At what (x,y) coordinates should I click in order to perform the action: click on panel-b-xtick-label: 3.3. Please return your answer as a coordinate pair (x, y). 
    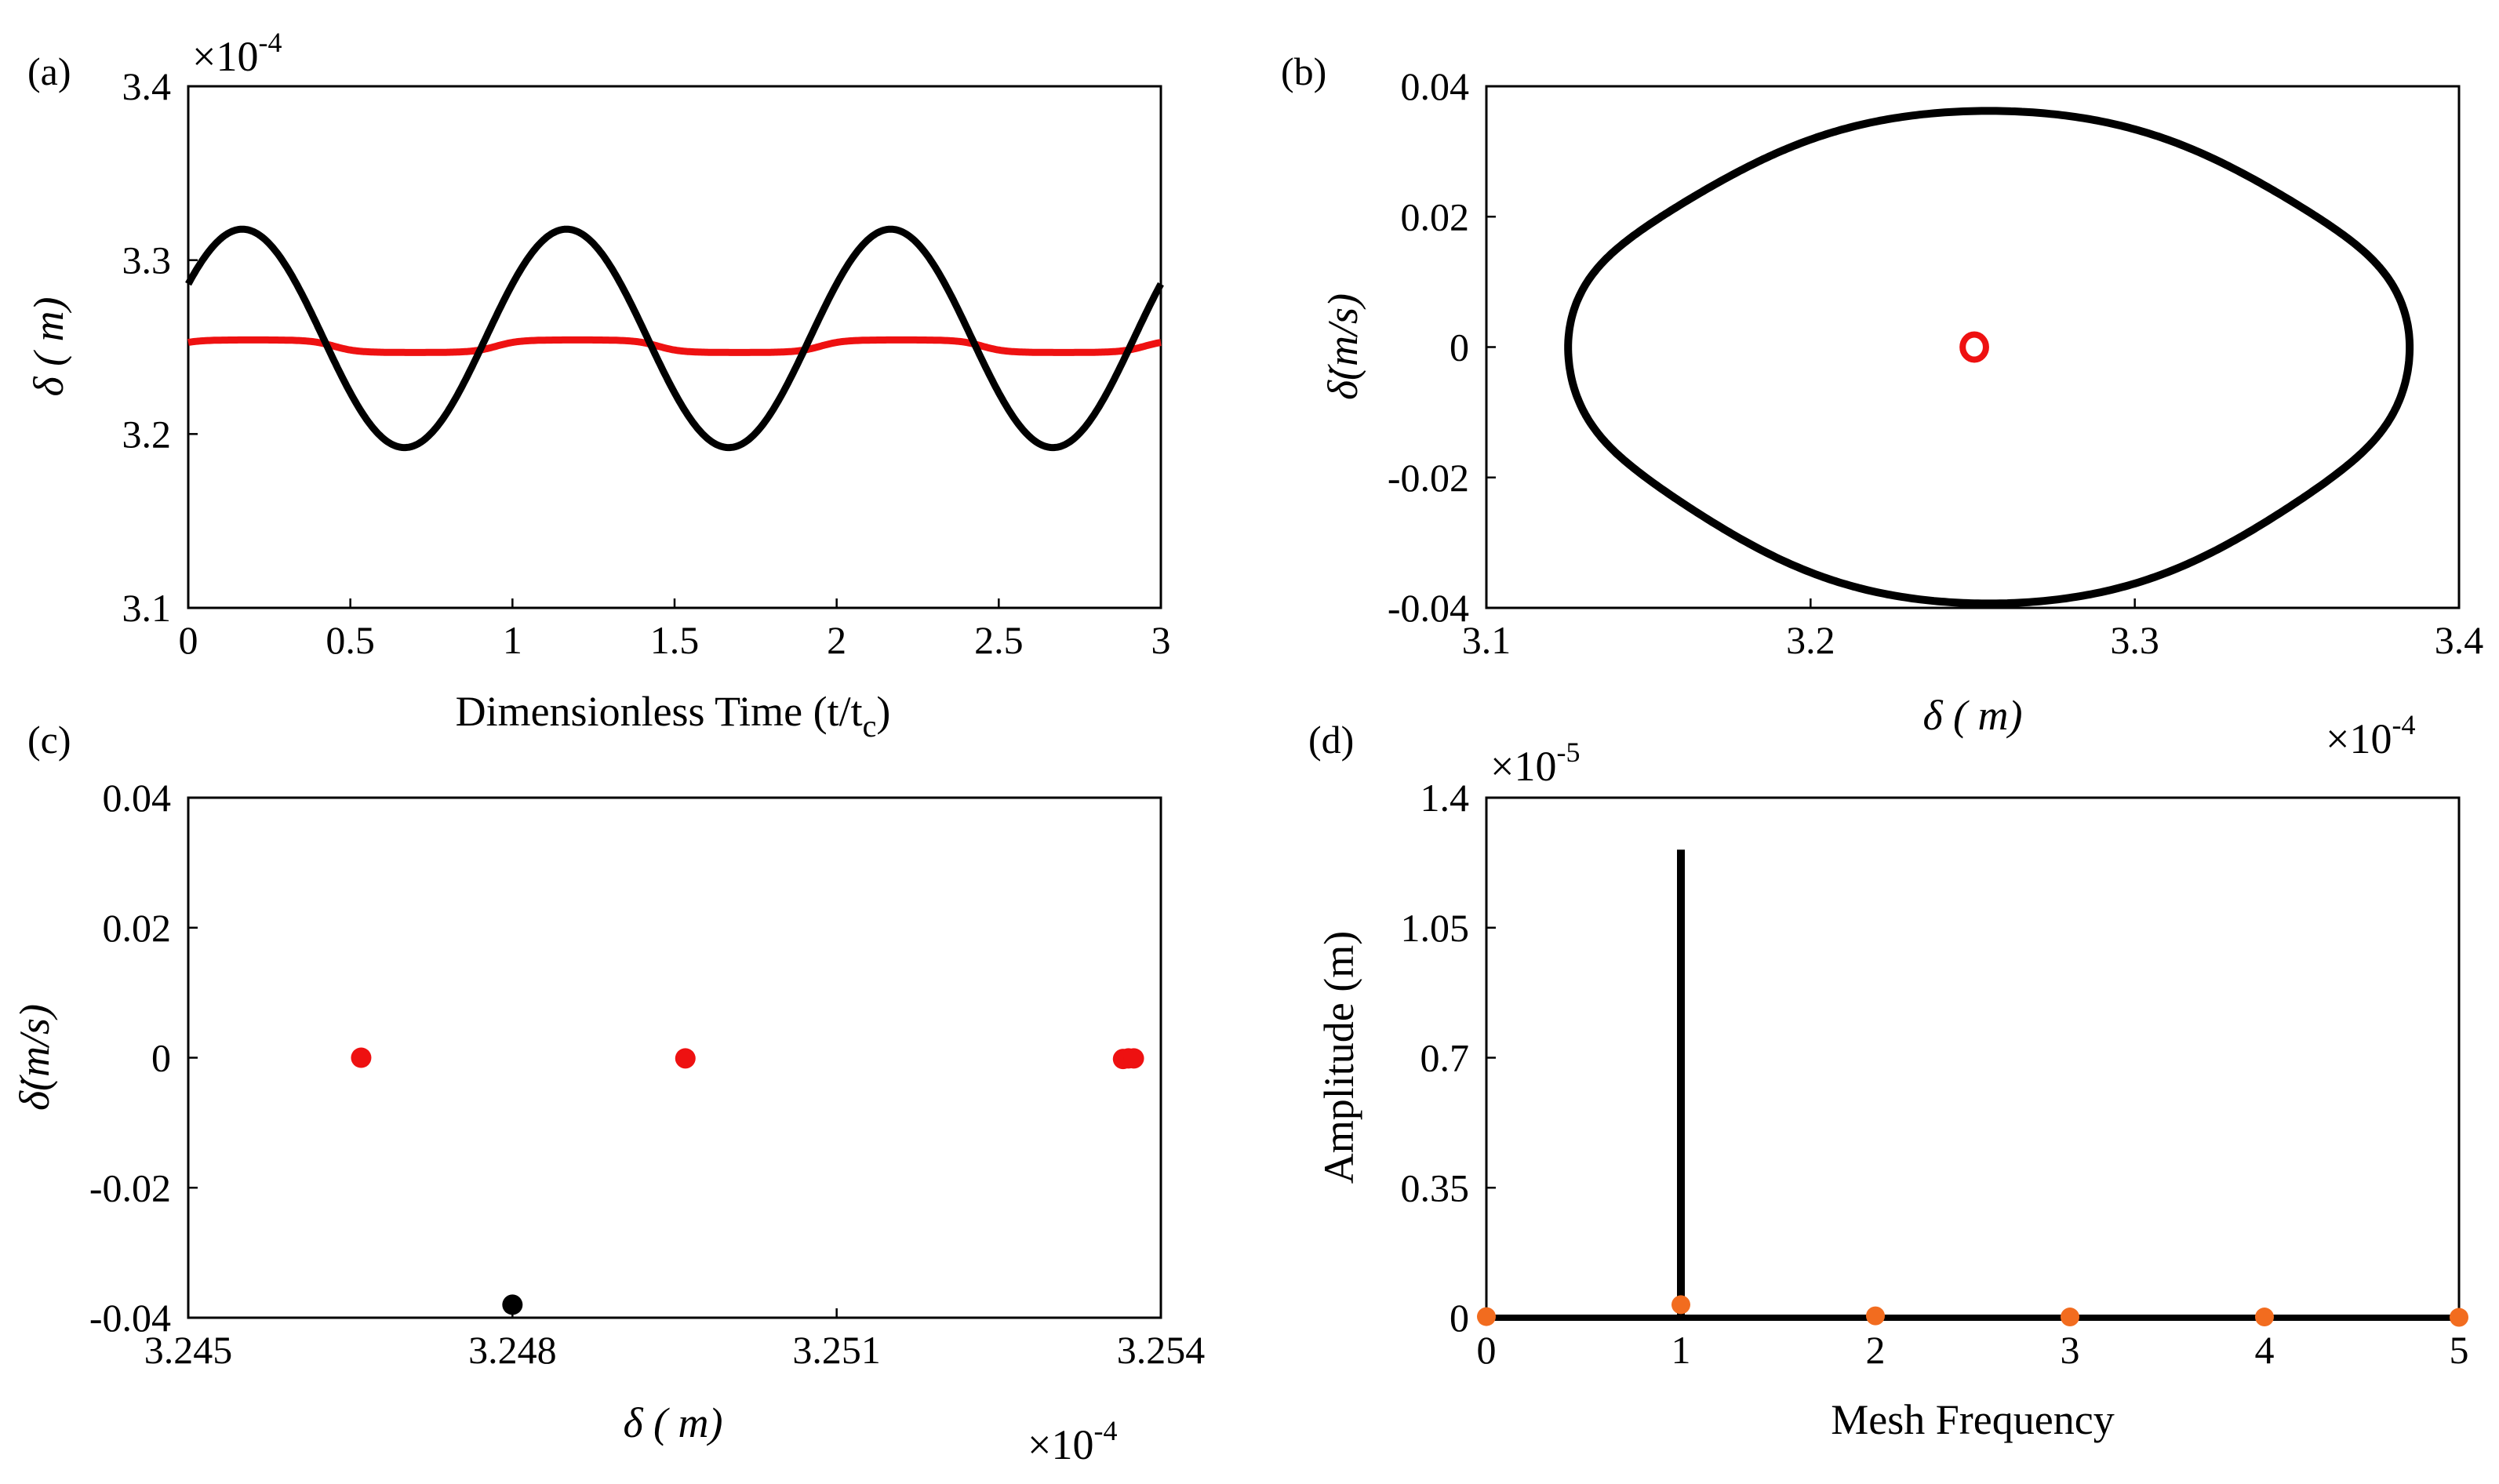
    Looking at the image, I should click on (2134, 640).